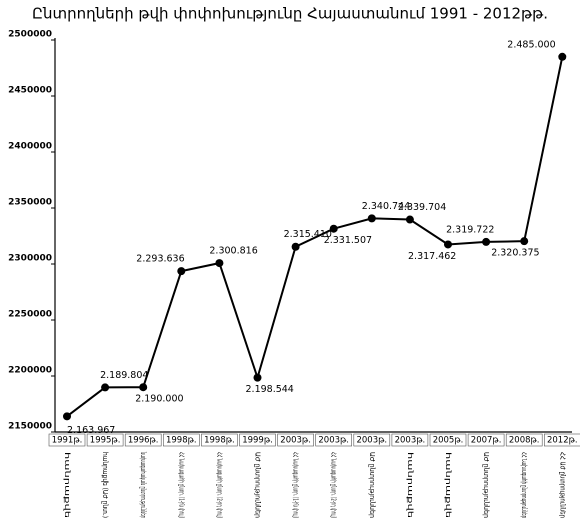 The width and height of the screenshot is (580, 523). What do you see at coordinates (159, 399) in the screenshot?
I see `value-label: 2.190.000` at bounding box center [159, 399].